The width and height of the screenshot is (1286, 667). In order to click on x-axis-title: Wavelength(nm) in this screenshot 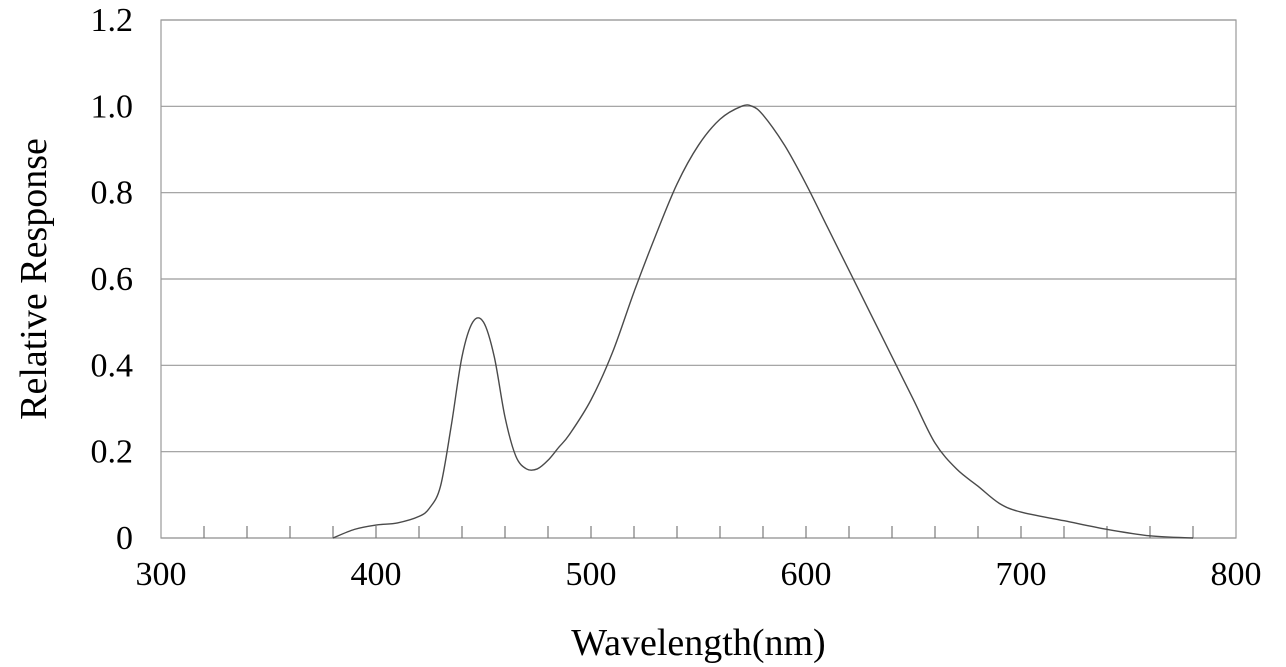, I will do `click(698, 643)`.